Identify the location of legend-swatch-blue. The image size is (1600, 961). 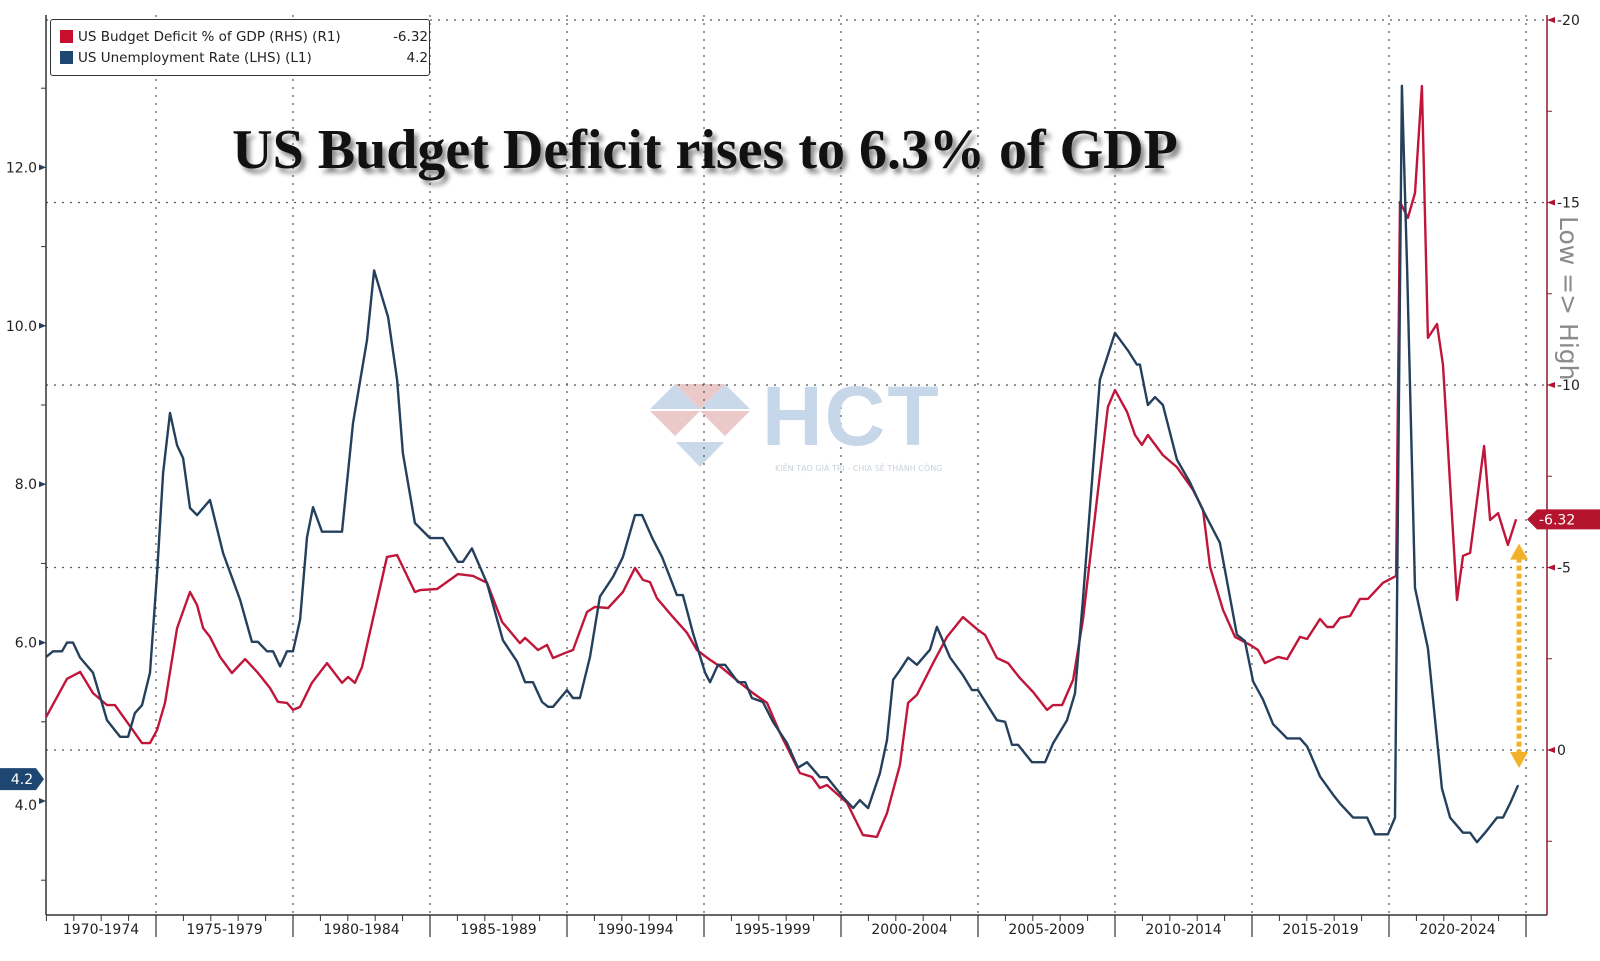
(66, 57).